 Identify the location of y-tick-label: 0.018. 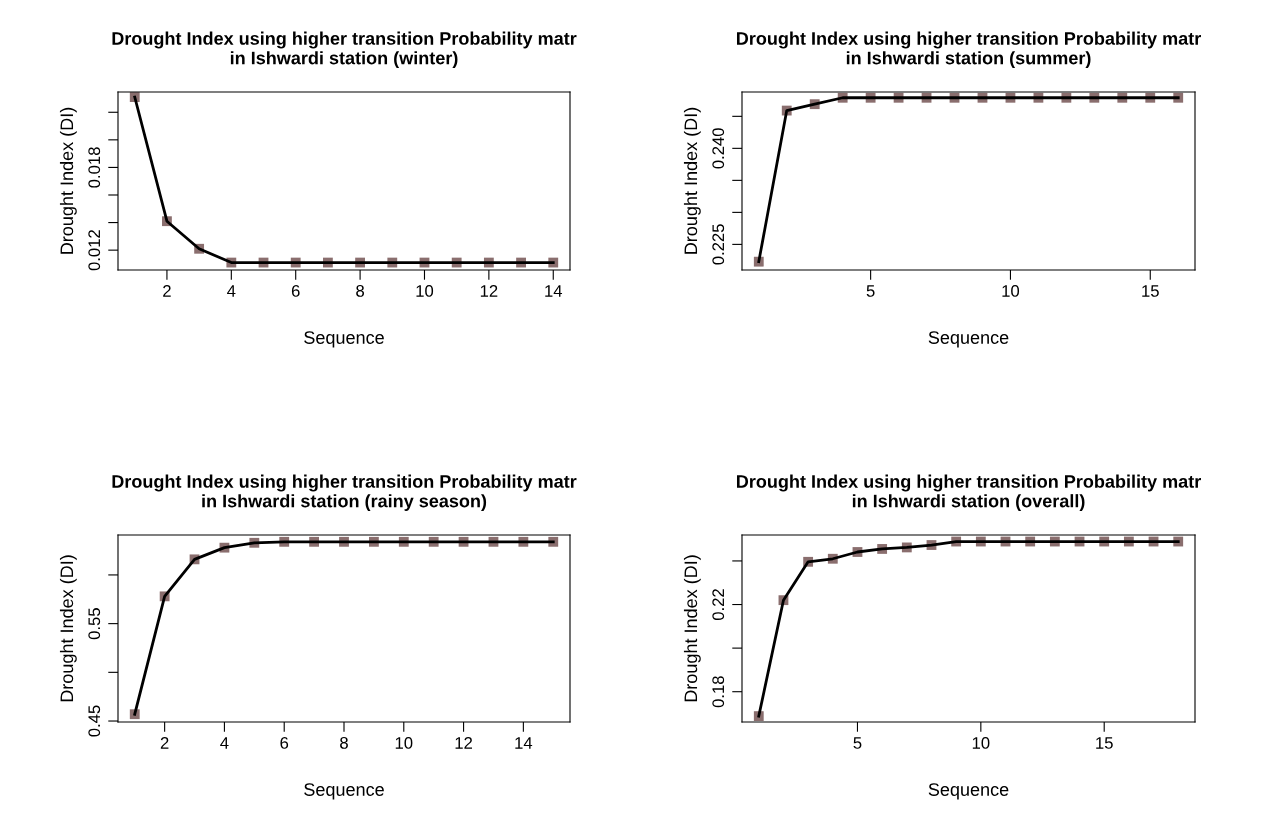
(94, 167).